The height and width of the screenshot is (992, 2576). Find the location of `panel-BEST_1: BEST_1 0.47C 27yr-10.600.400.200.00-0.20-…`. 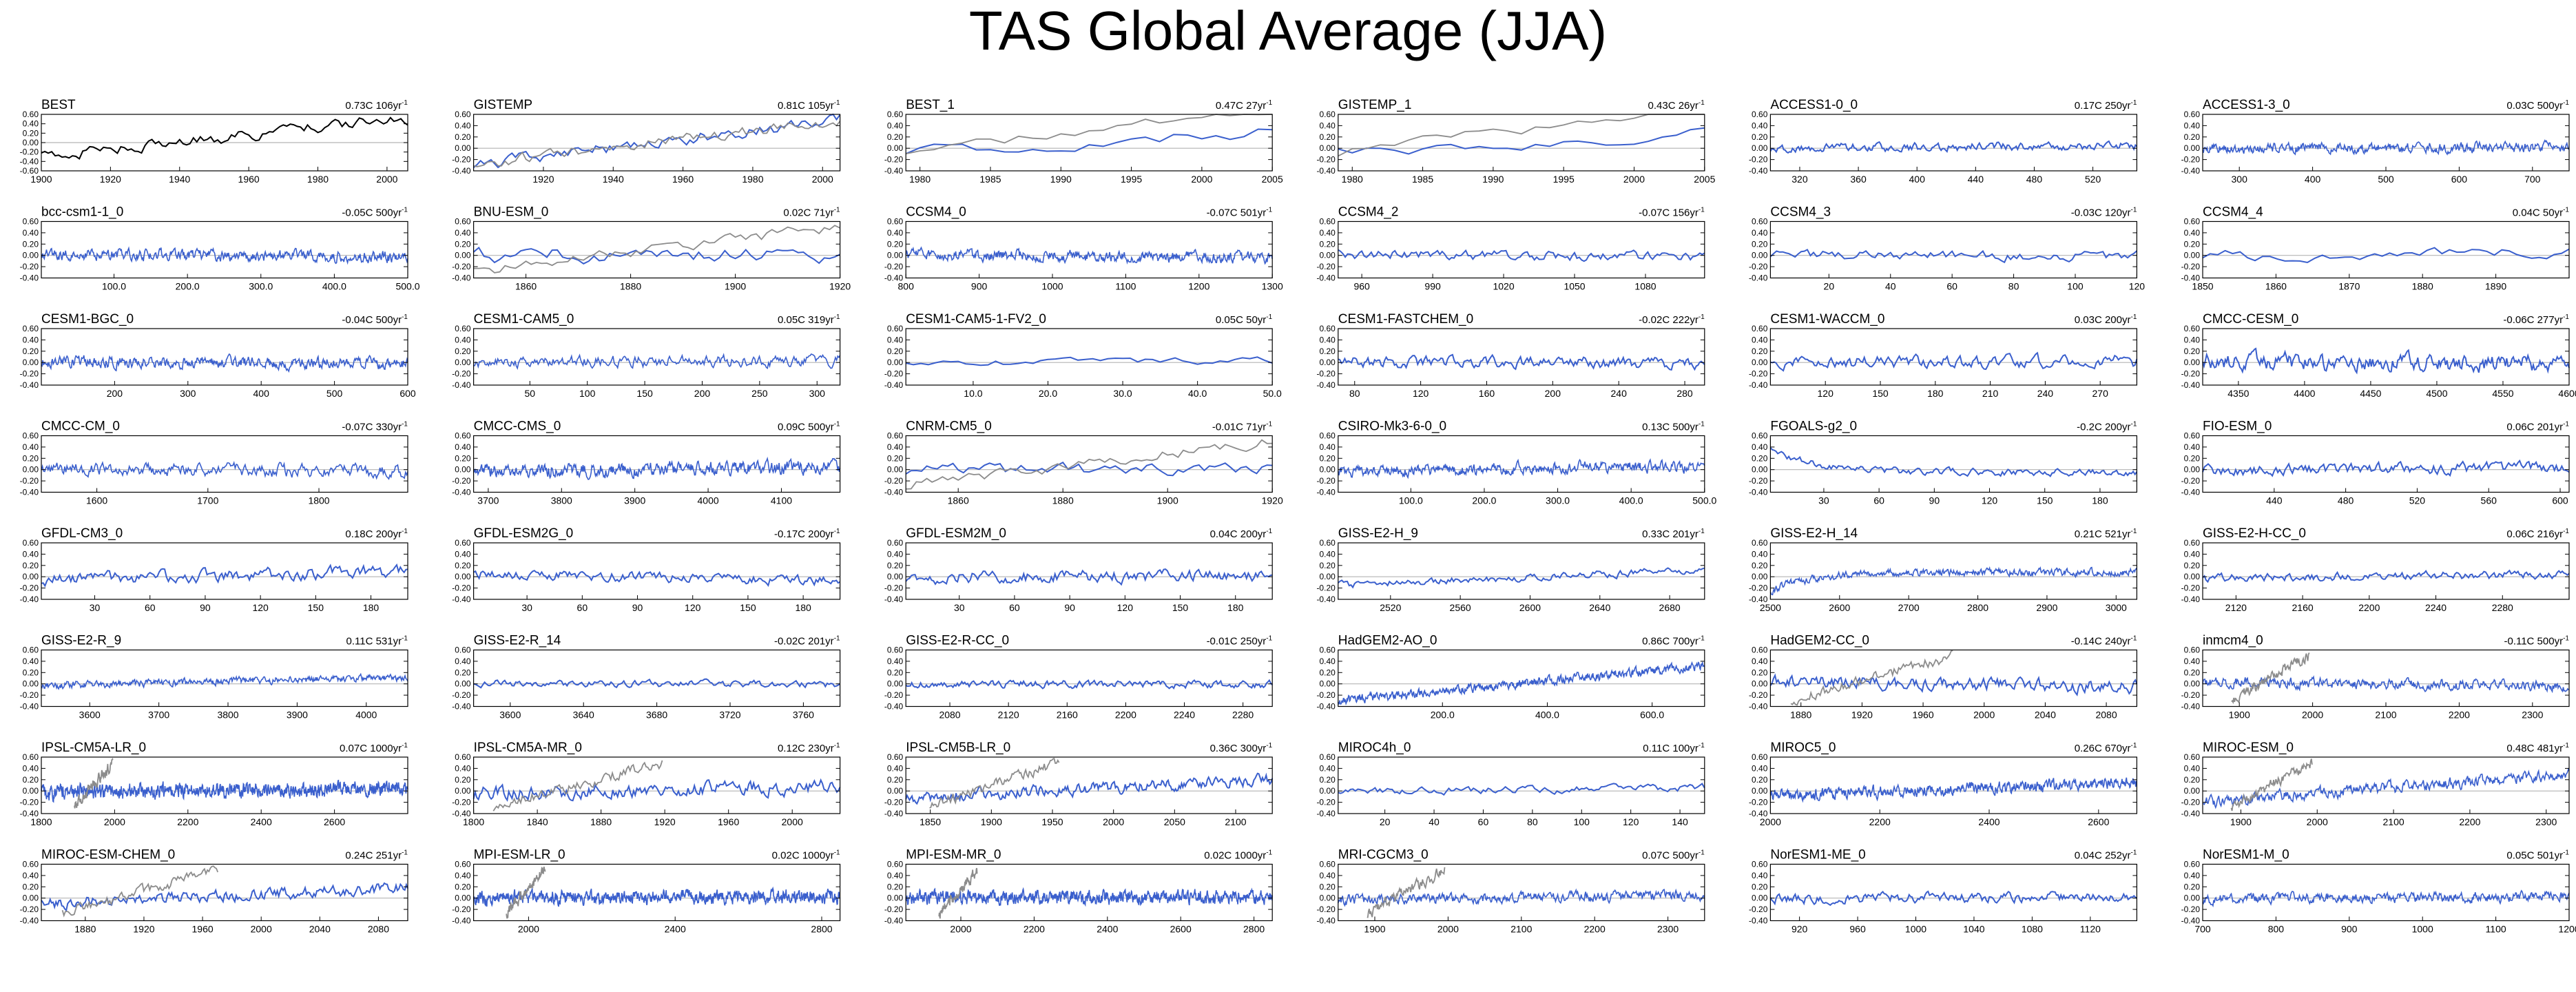

panel-BEST_1: BEST_1 0.47C 27yr-10.600.400.200.00-0.20-… is located at coordinates (1083, 141).